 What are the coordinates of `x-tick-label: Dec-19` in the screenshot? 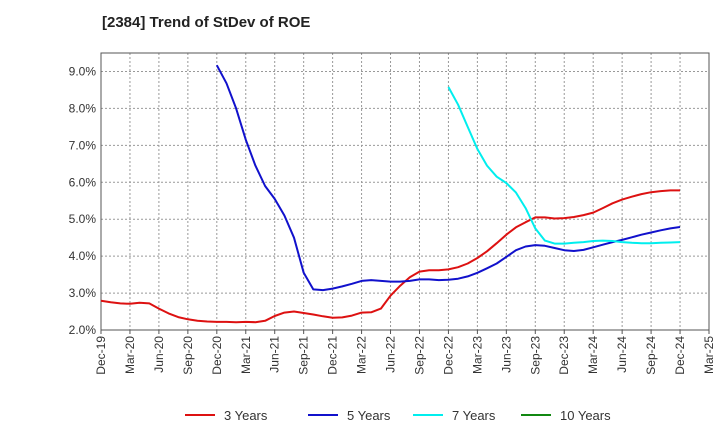 It's located at (101, 355).